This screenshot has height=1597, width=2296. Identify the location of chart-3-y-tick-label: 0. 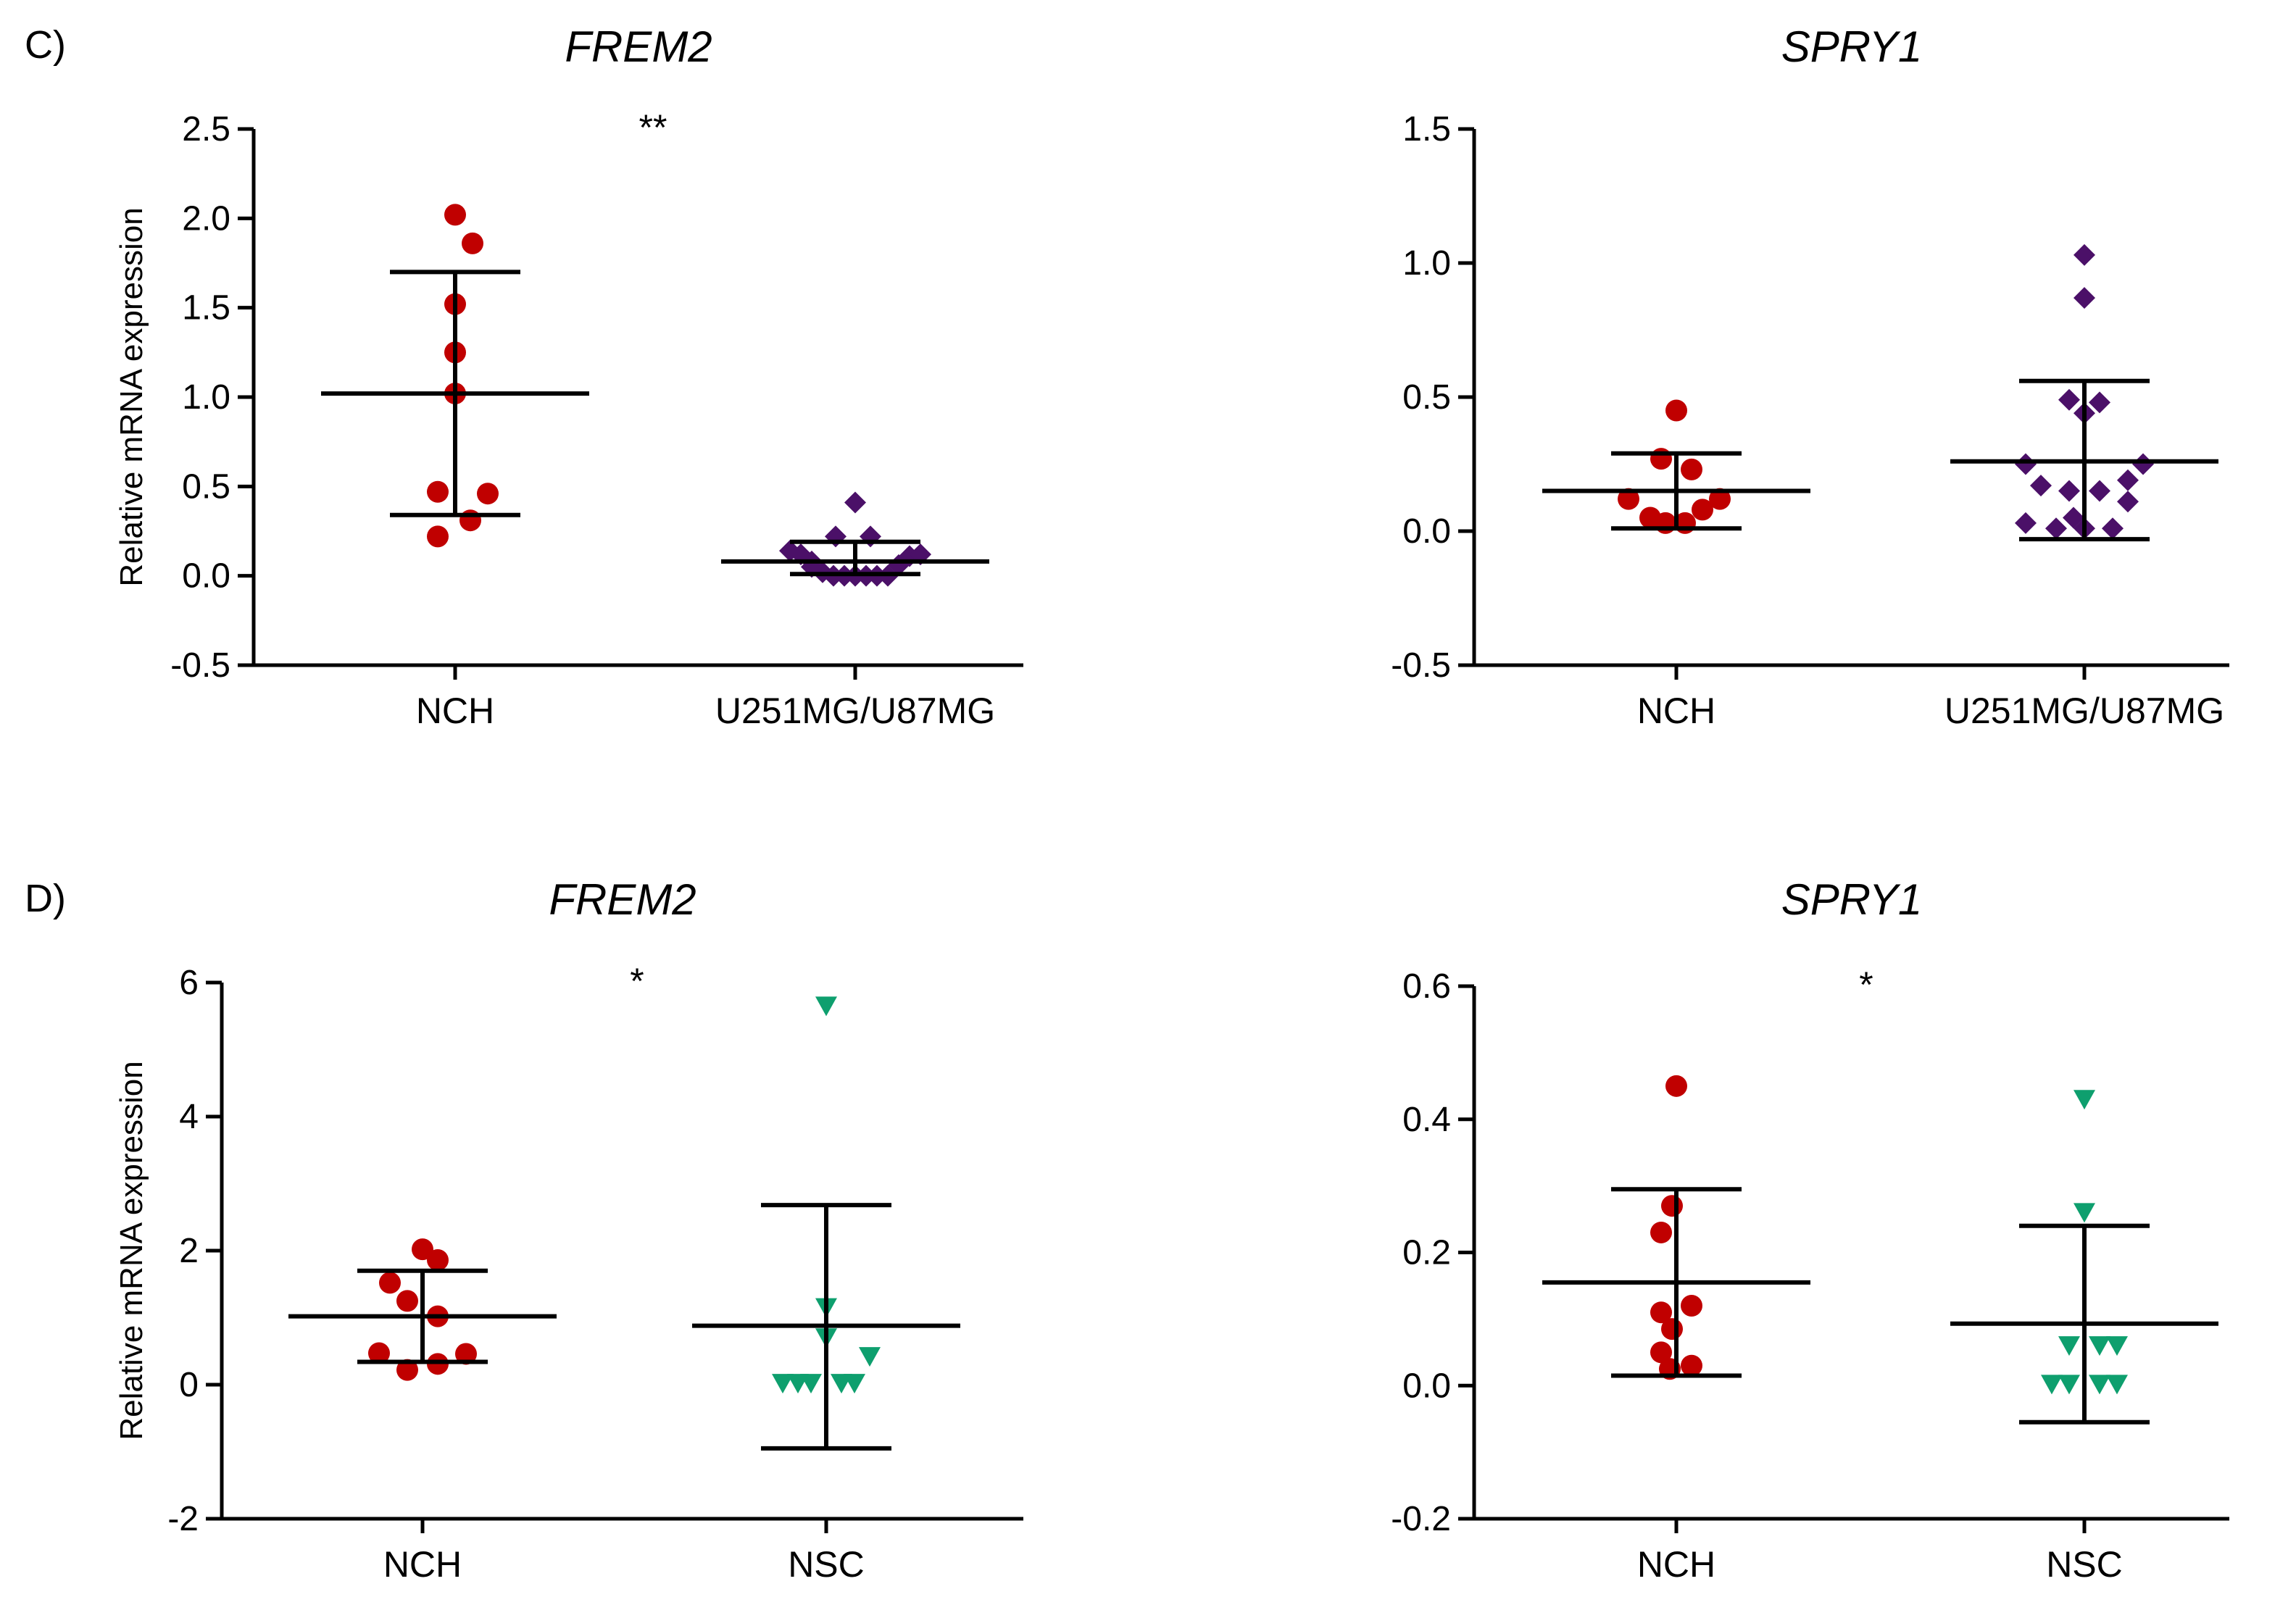
(189, 1385).